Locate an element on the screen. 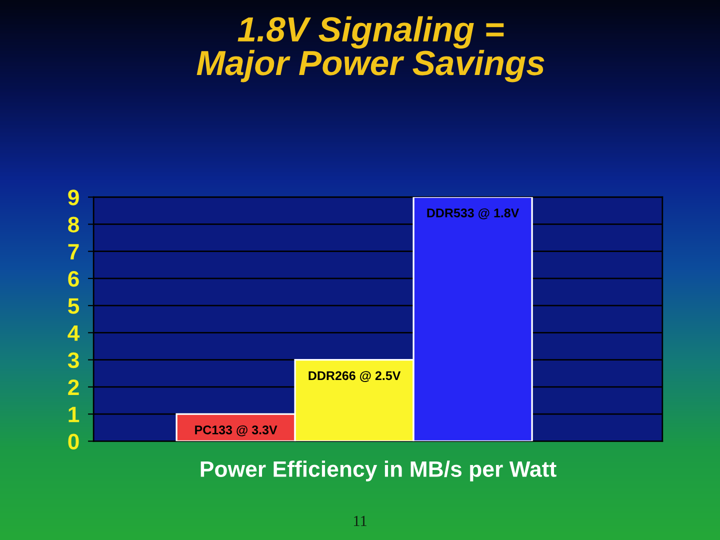  chart-title: 1.8V Signaling = Major Power Savings is located at coordinates (370, 49).